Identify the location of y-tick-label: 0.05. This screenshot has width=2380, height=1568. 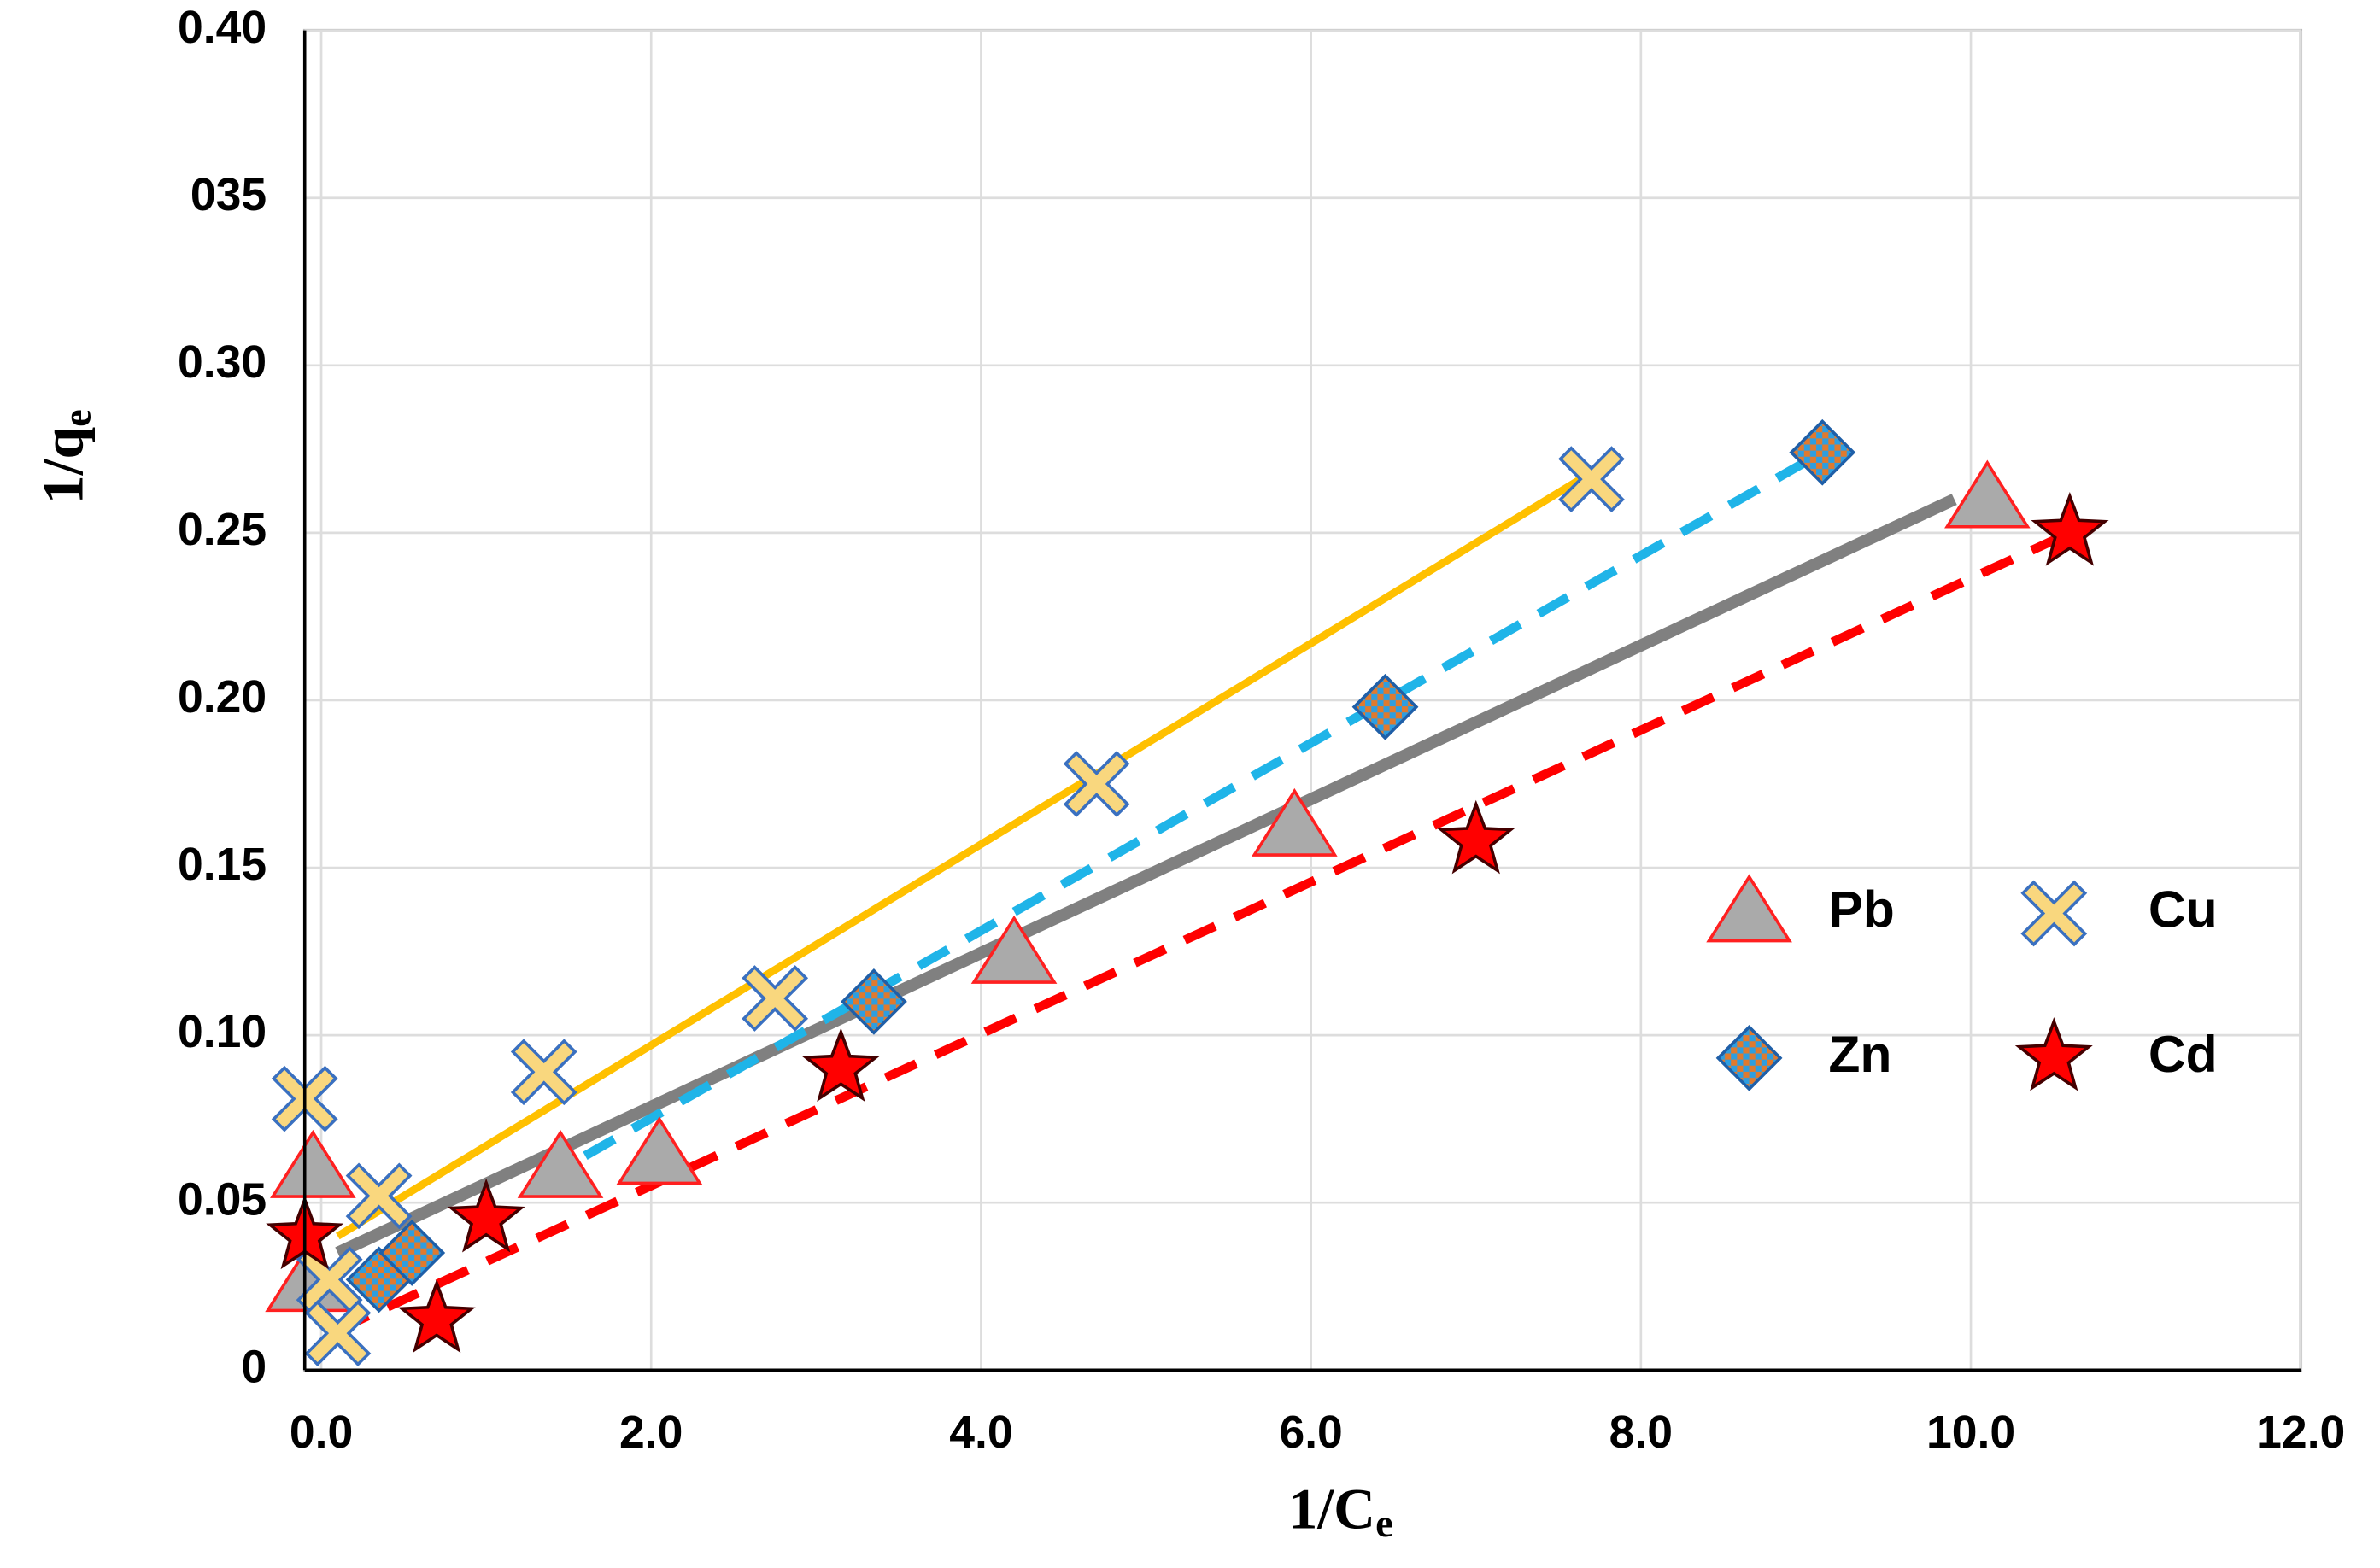
(223, 1199).